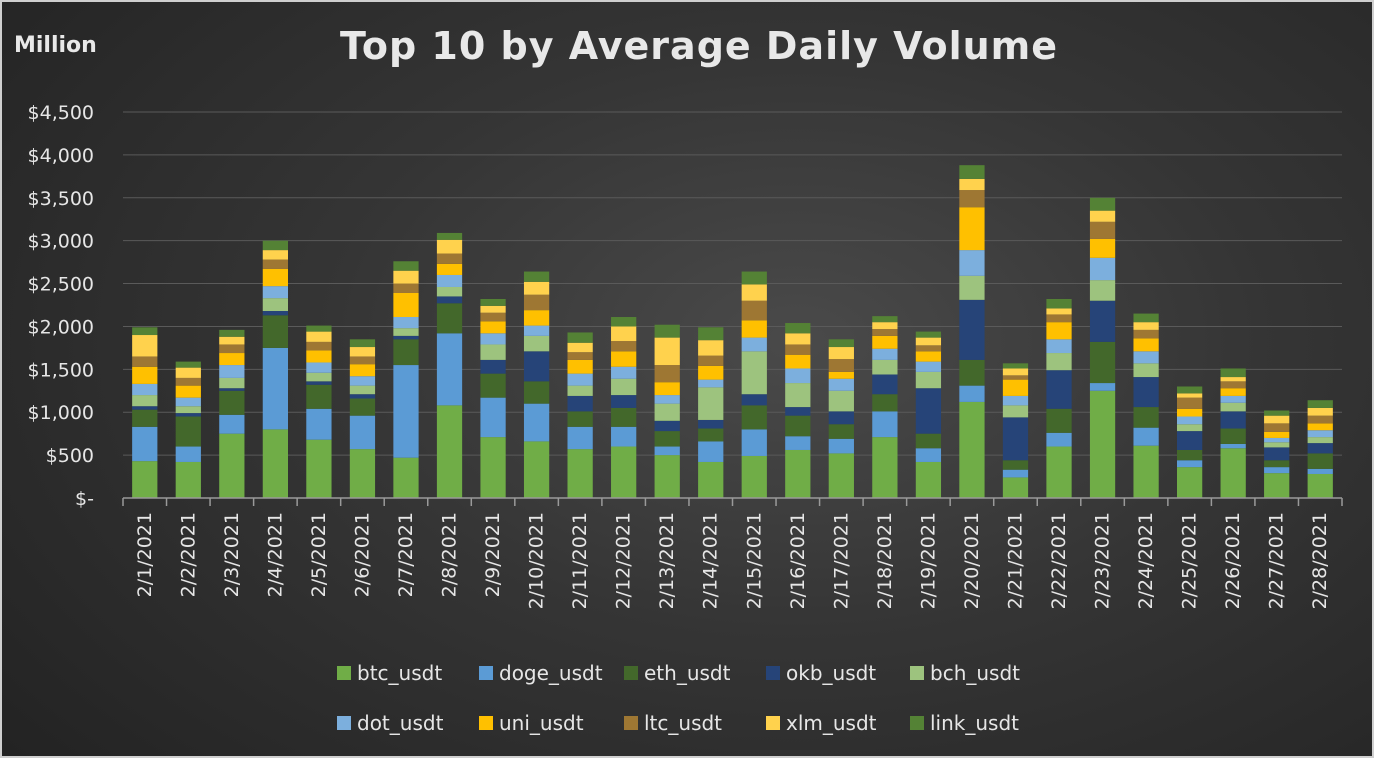 This screenshot has height=758, width=1374. I want to click on x-tick-label: 2/22/2021, so click(1059, 560).